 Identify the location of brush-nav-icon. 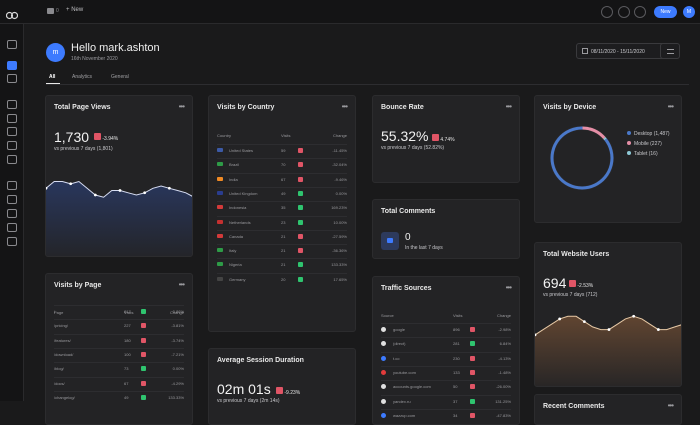
(12, 213).